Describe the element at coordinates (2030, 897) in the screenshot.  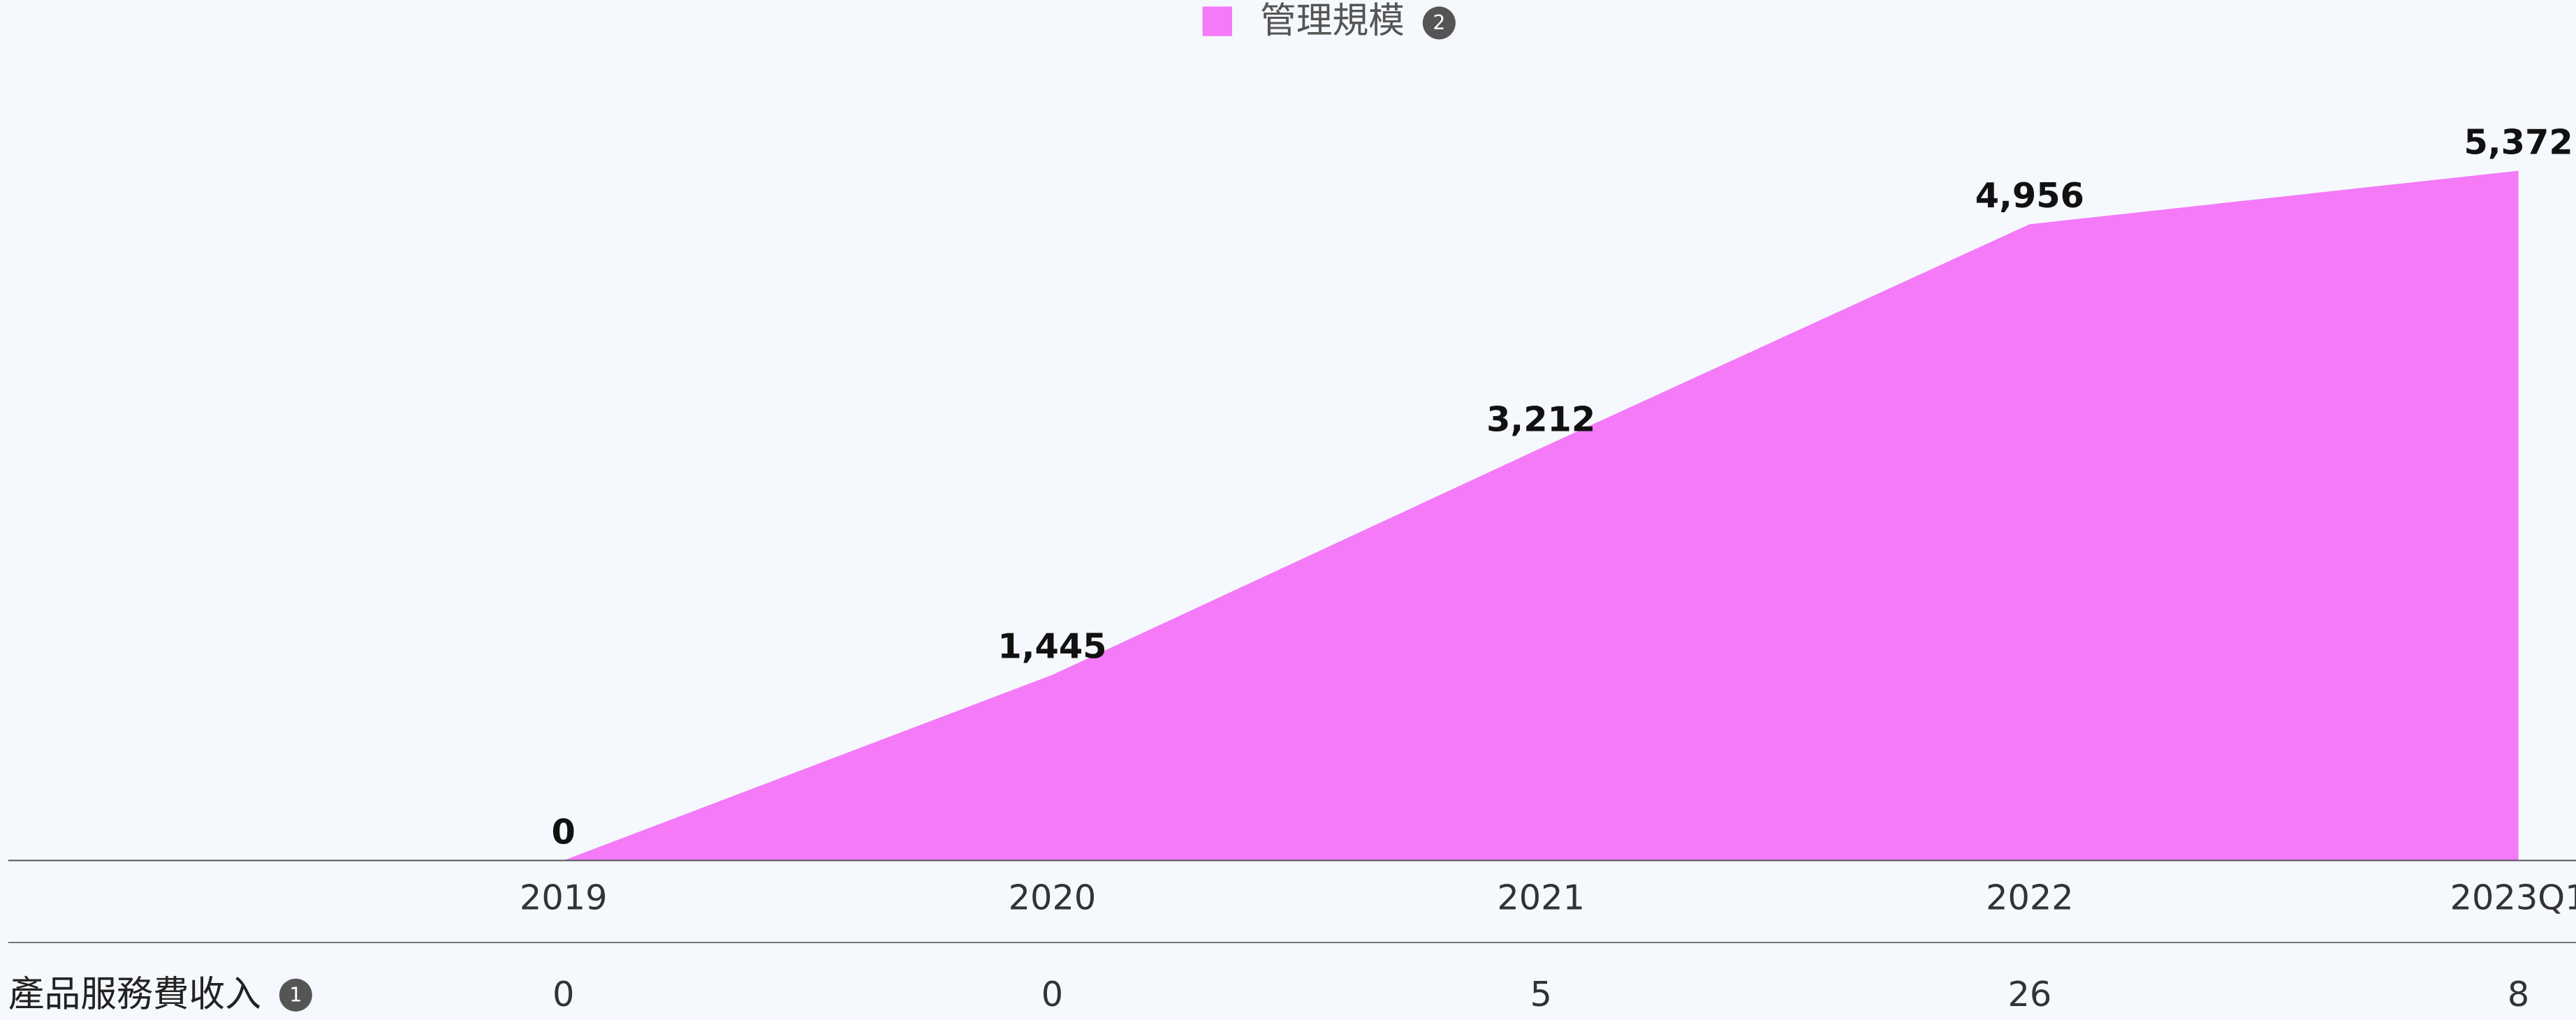
I see `x-tick-label: 2022` at that location.